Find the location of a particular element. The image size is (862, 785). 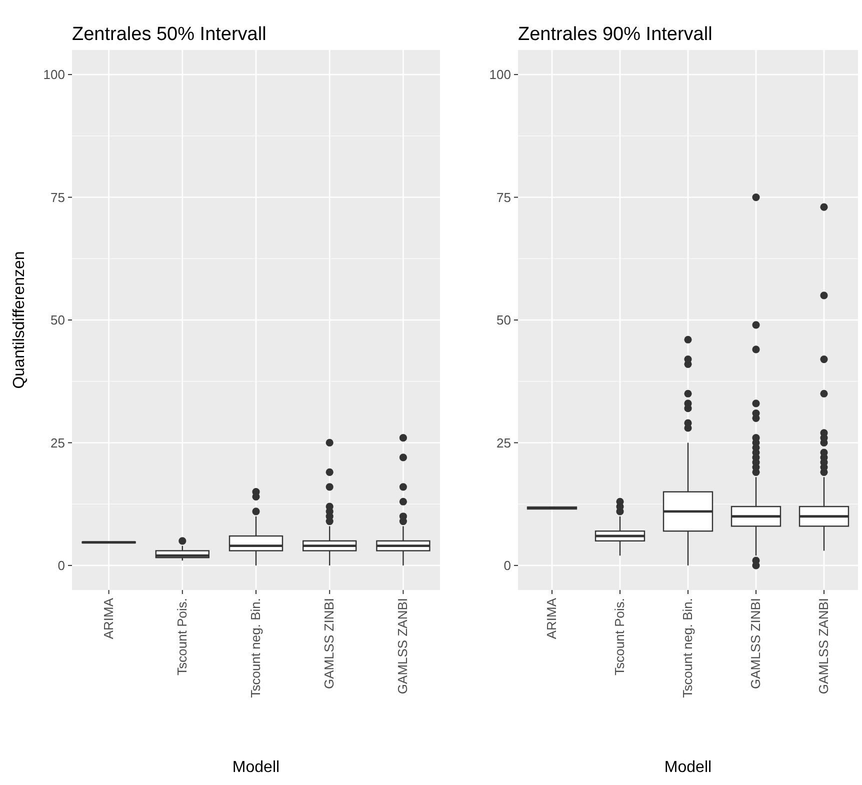

chart-title: Zentrales 50% Intervall is located at coordinates (169, 34).